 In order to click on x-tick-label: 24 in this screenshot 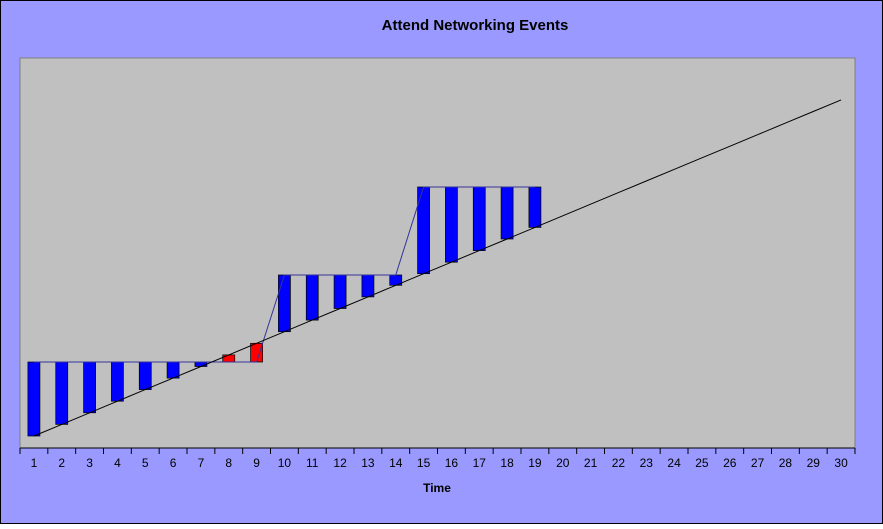, I will do `click(674, 463)`.